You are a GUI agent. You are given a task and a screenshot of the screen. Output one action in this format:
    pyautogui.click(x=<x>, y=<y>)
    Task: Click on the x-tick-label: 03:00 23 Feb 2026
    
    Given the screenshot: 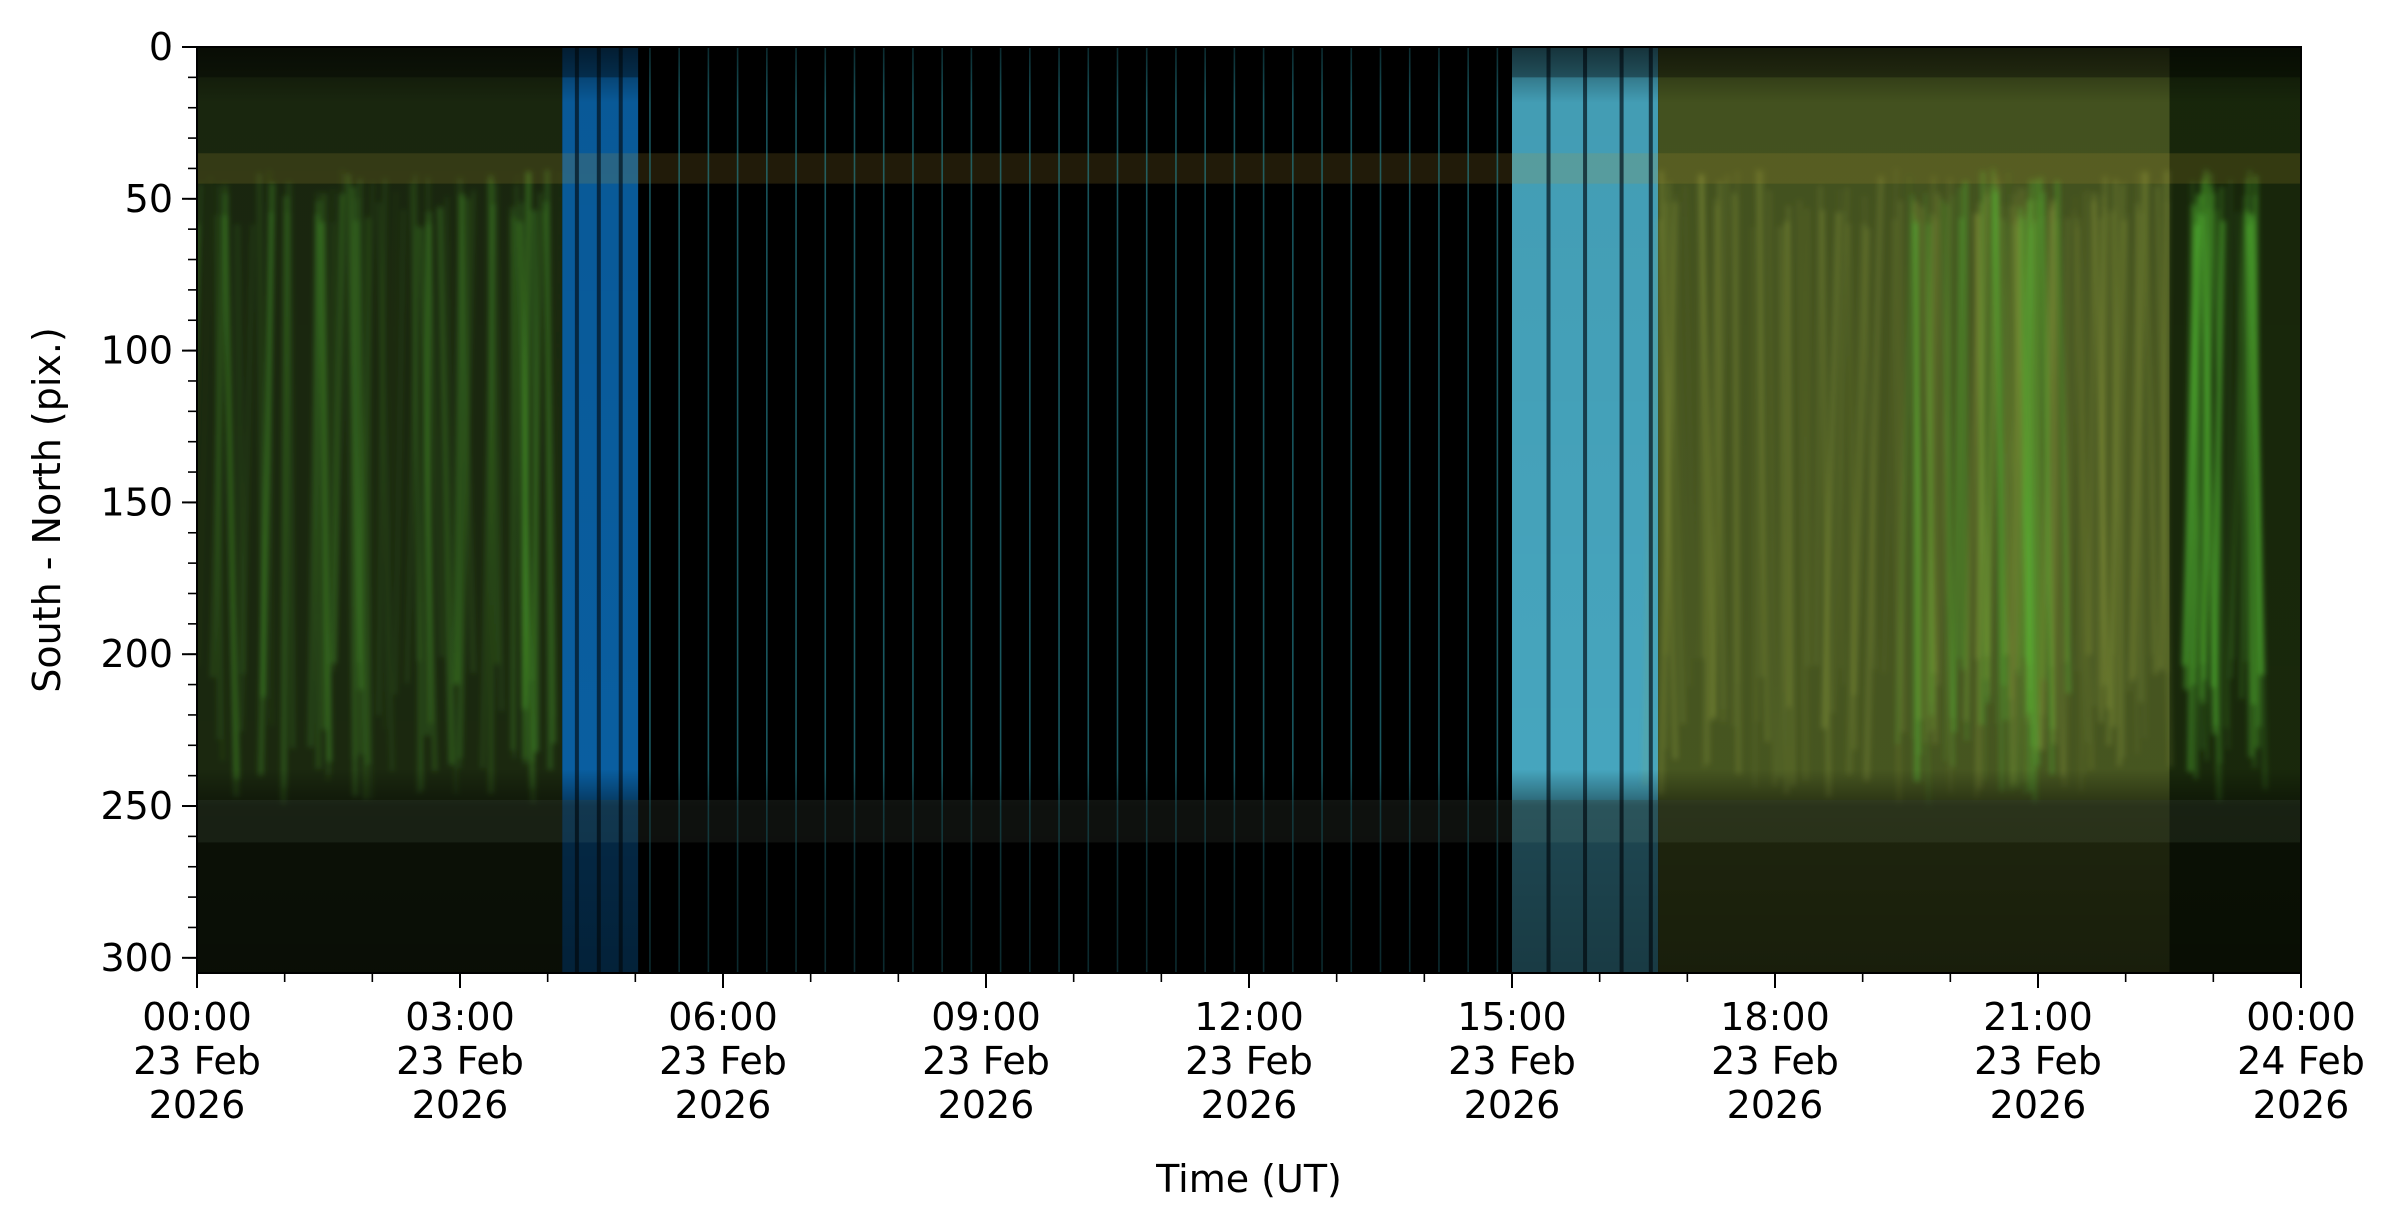 What is the action you would take?
    pyautogui.click(x=460, y=1061)
    